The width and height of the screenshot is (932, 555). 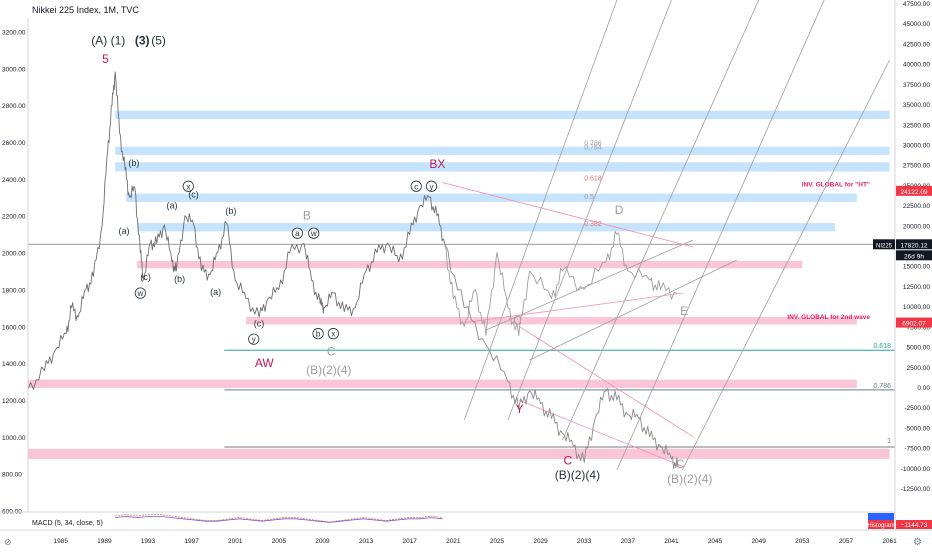 What do you see at coordinates (12, 475) in the screenshot?
I see `left-tick-12: 800.00` at bounding box center [12, 475].